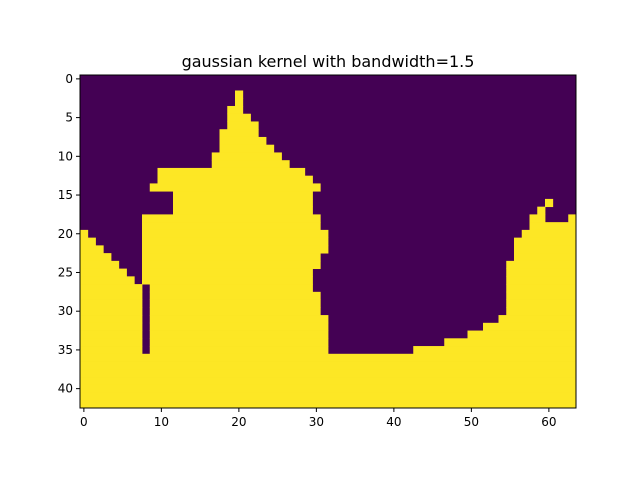  What do you see at coordinates (65, 350) in the screenshot?
I see `y-tick-label-35: 35` at bounding box center [65, 350].